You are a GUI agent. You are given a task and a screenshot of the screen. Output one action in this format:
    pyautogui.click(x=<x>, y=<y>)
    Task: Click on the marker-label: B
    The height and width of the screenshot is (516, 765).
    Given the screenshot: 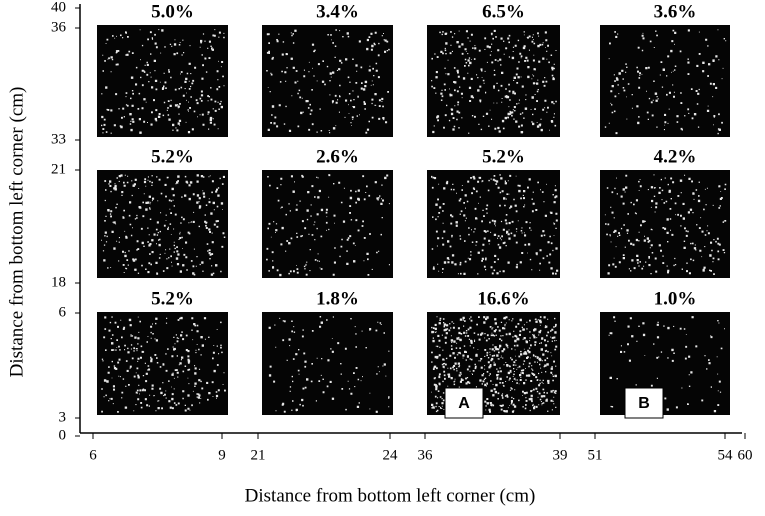 What is the action you would take?
    pyautogui.click(x=644, y=403)
    